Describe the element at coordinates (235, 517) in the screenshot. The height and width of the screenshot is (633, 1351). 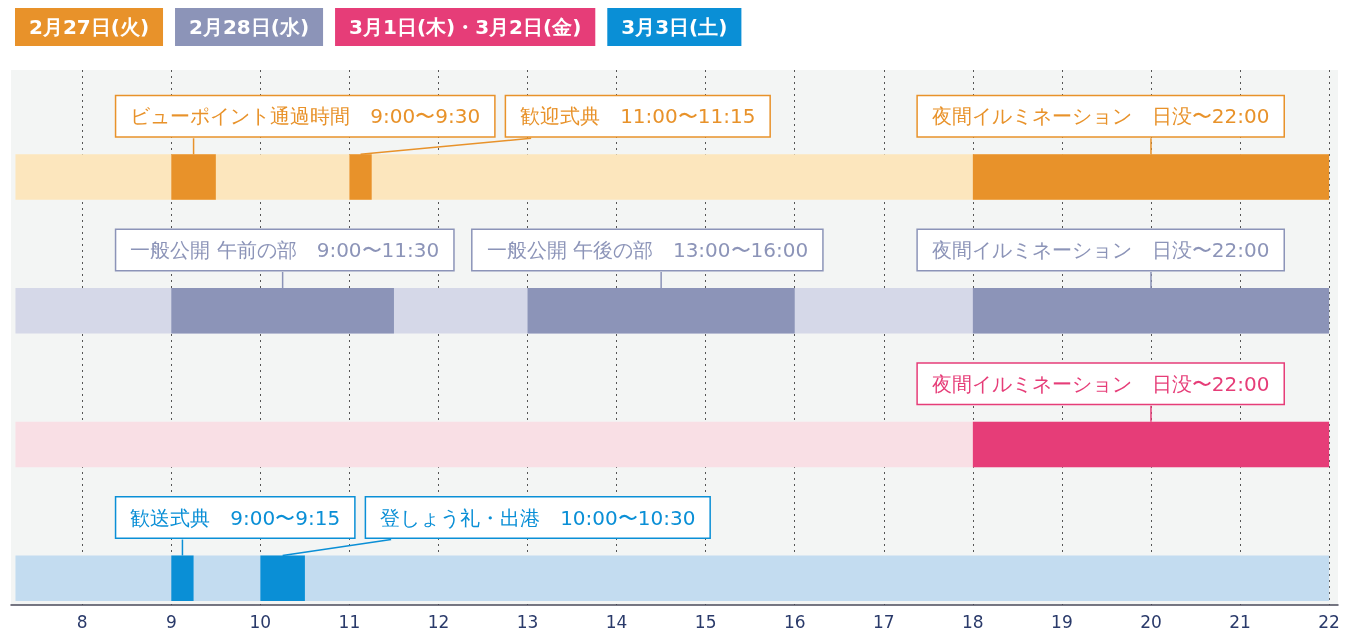
I see `data-label: 歓送式典 9:00〜9:15` at that location.